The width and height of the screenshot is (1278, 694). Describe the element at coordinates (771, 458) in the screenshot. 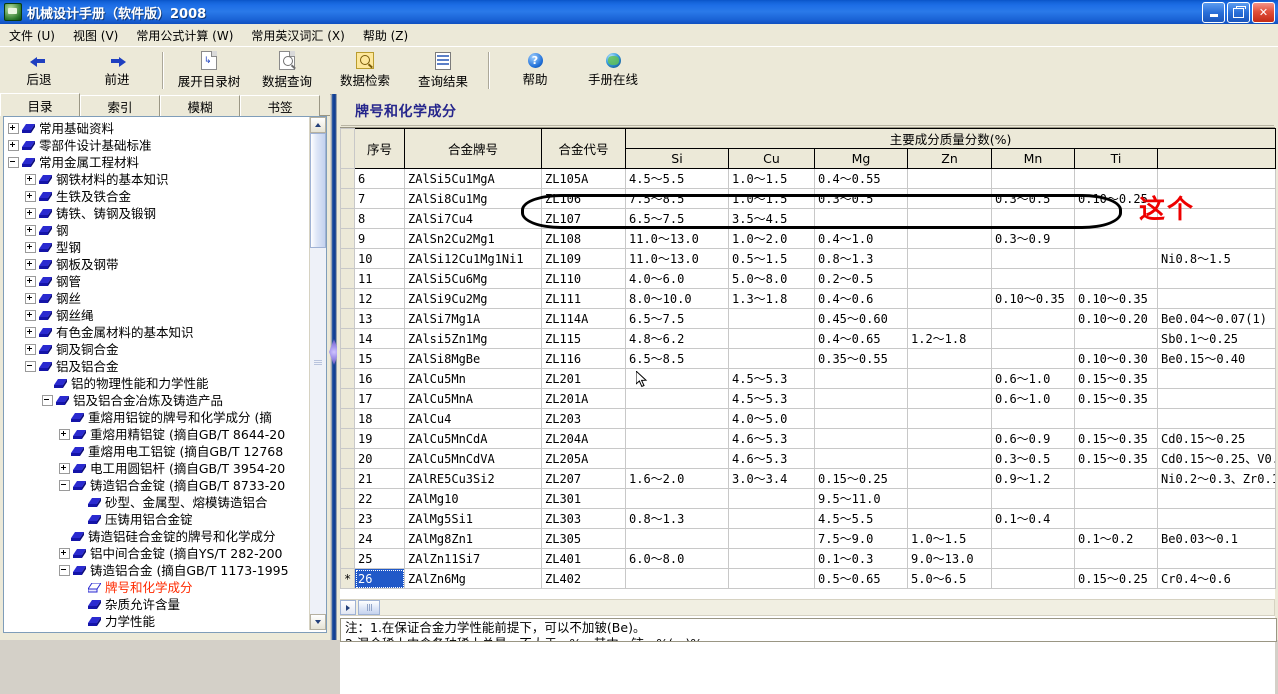

I see `cell-cu: 4.6～5.3` at that location.